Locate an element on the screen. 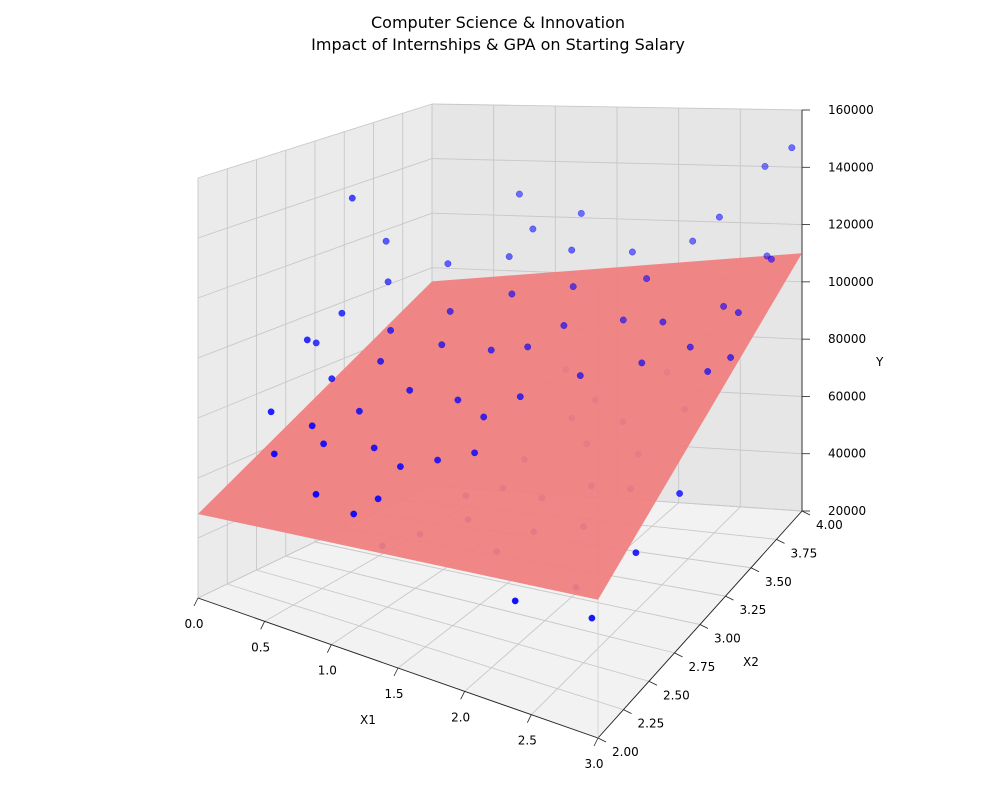 The width and height of the screenshot is (1000, 800). y-tick-label: 3.75 is located at coordinates (804, 553).